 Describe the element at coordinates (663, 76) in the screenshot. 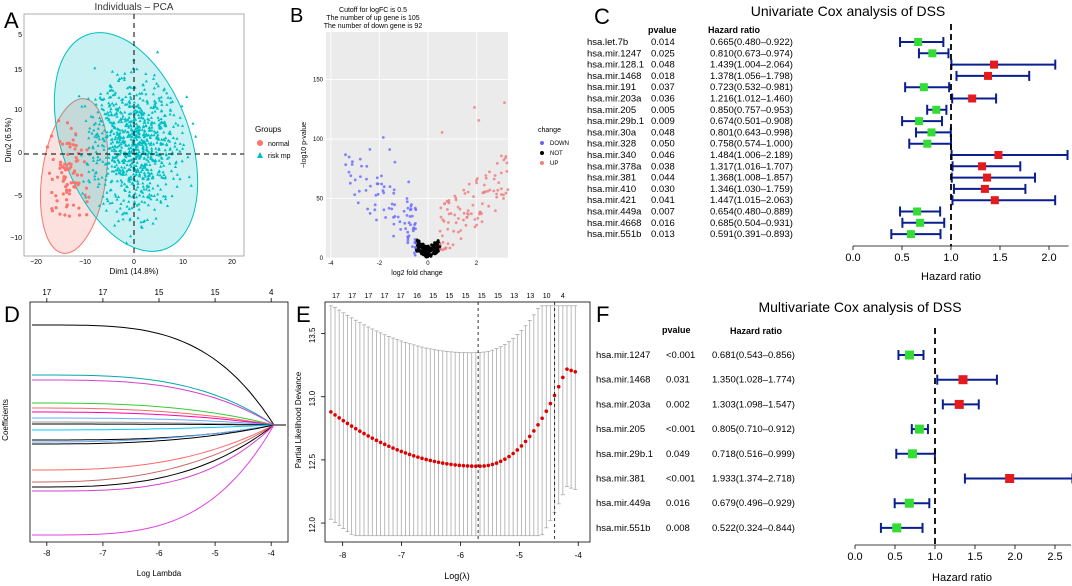

I see `forest-row-pvalue: 0.018` at that location.